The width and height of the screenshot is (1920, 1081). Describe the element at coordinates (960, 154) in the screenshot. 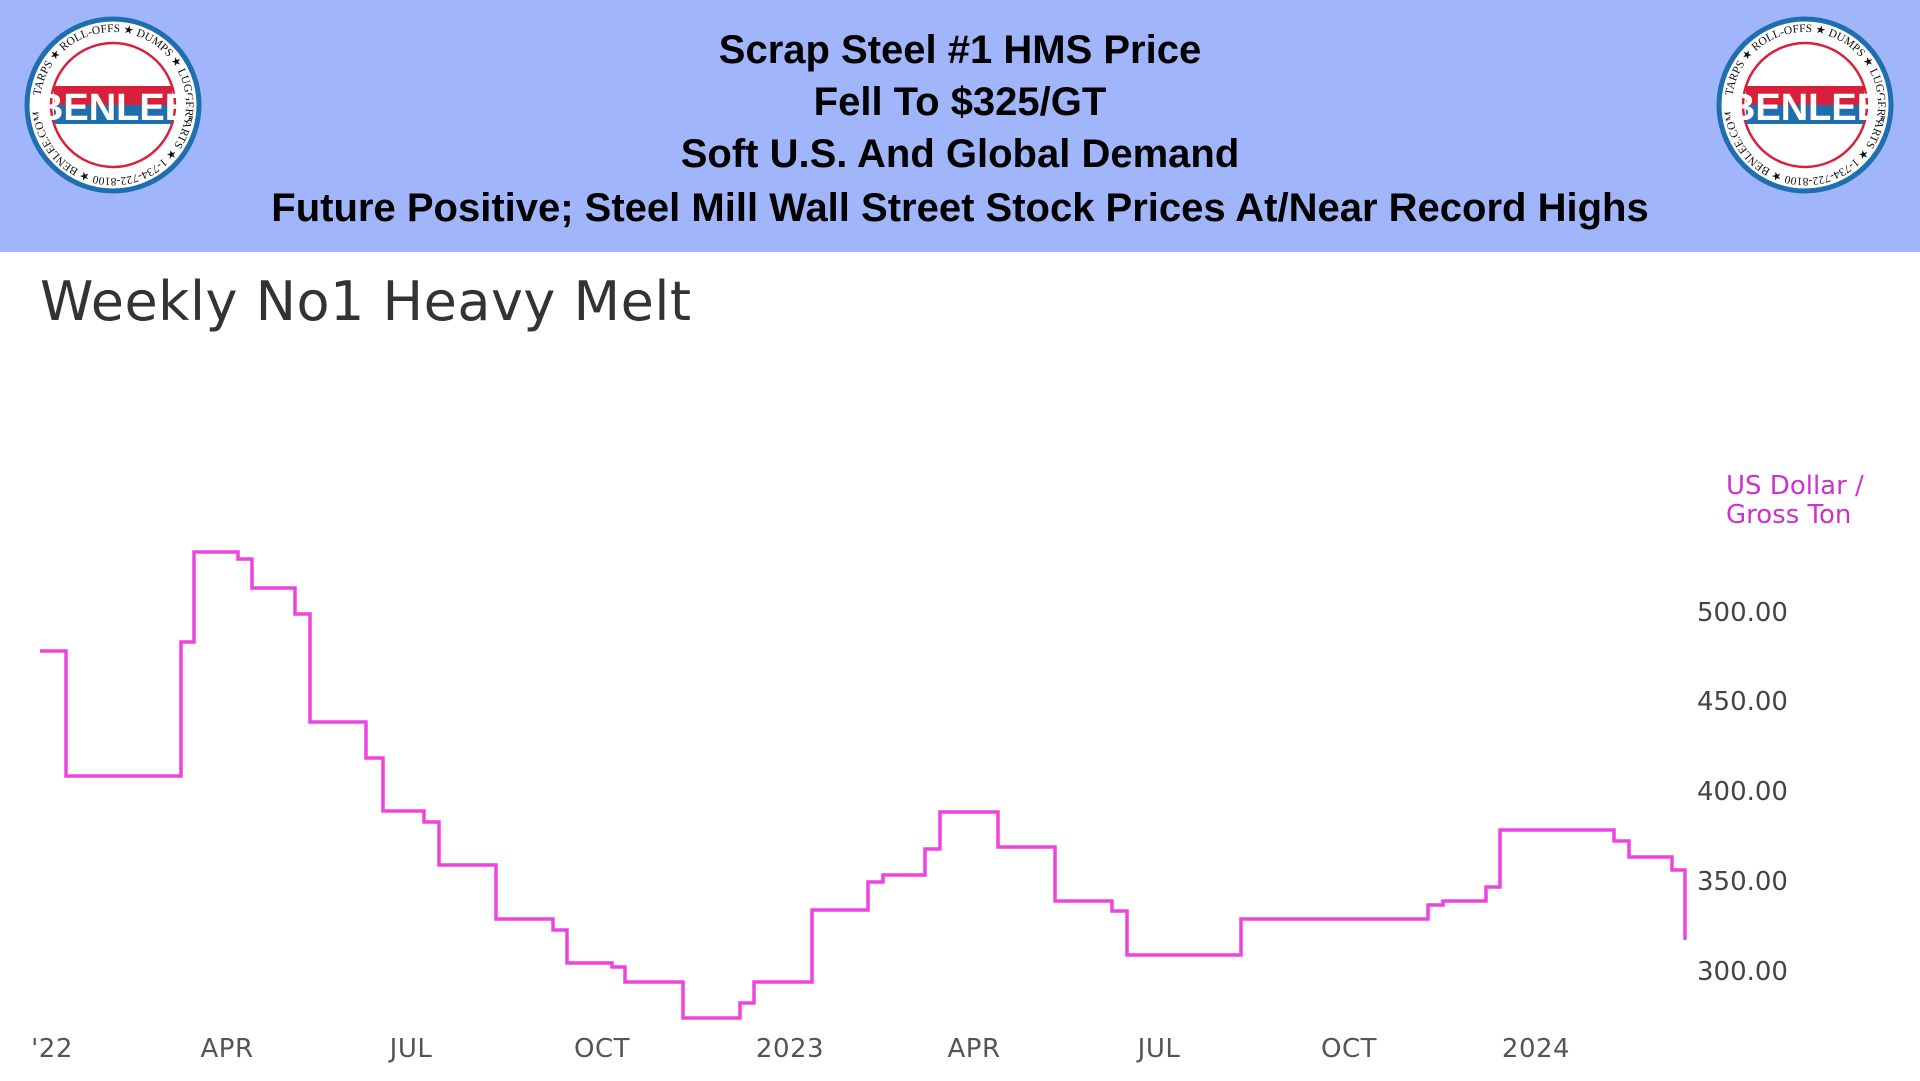

I see `headline-line-3: Soft U.S. And Global Demand` at that location.